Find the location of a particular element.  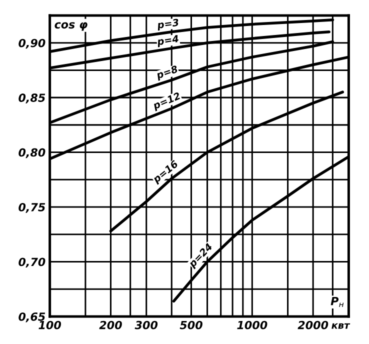

text: квт is located at coordinates (341, 326).